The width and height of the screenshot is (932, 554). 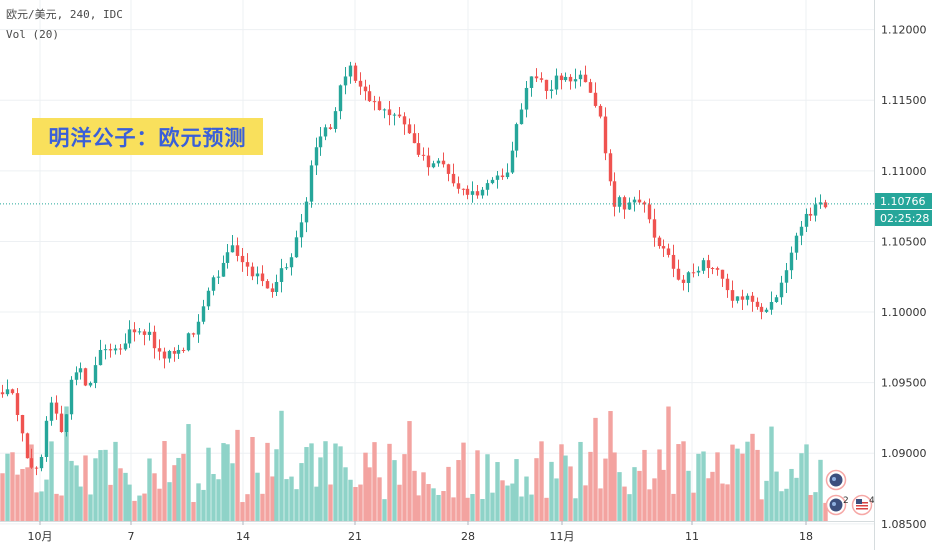 I want to click on time-axis: 10月 7 14 21 28 11月 11 18, so click(x=421, y=532).